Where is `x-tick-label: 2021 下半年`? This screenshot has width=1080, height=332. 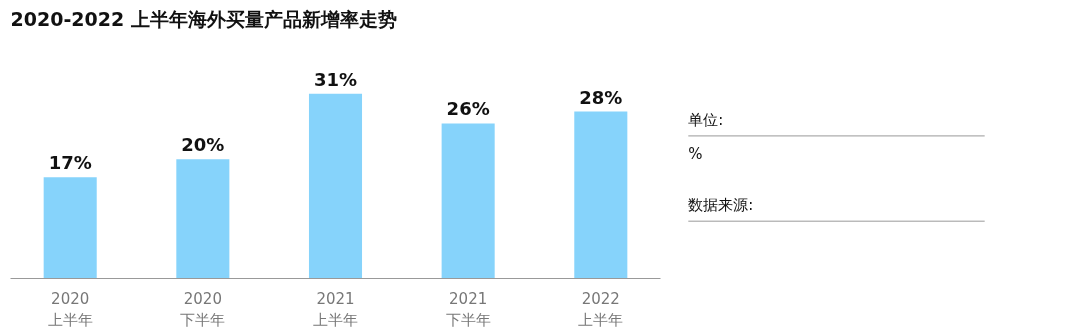 x-tick-label: 2021 下半年 is located at coordinates (468, 309).